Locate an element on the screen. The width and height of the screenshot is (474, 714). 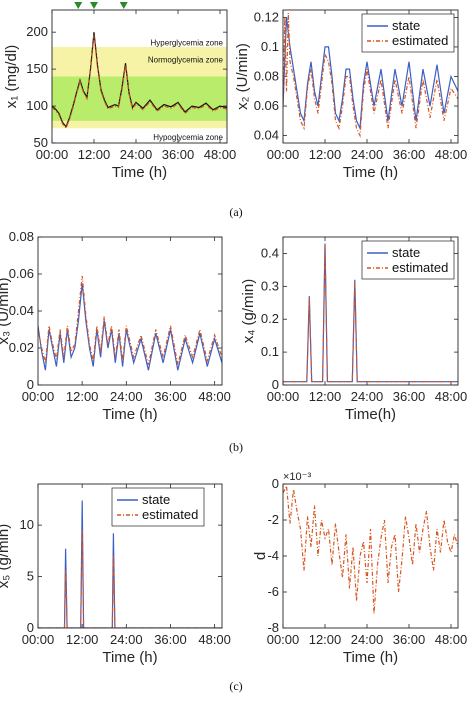
x2-ylabel: x₂ (U/min) is located at coordinates (242, 76).